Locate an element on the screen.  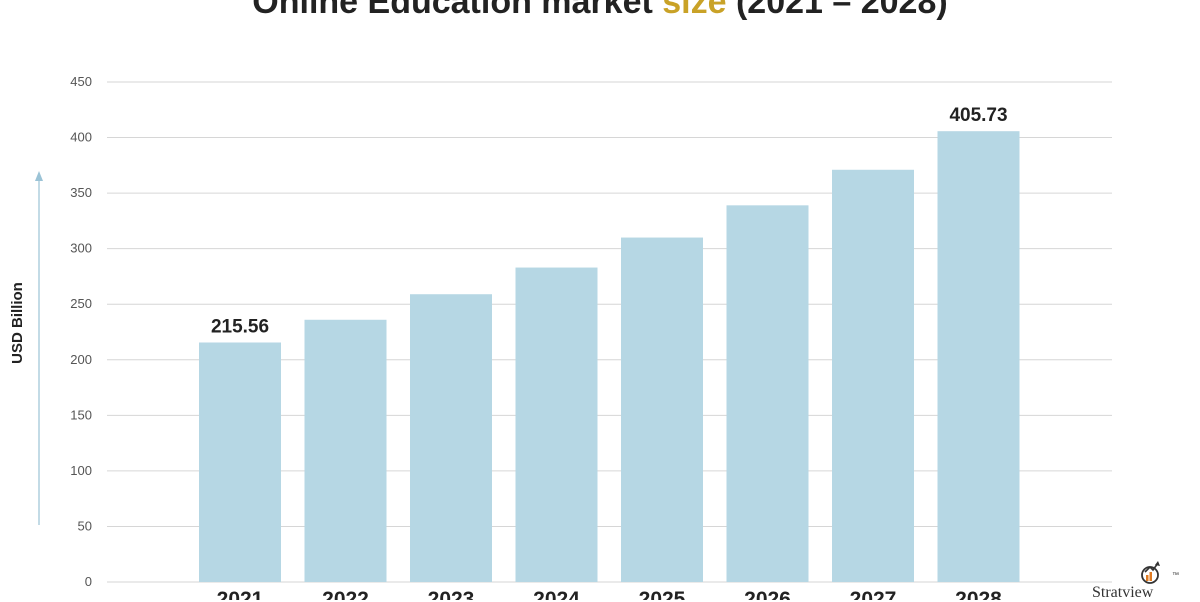
x-tick-label-2025: 2025 is located at coordinates (662, 594).